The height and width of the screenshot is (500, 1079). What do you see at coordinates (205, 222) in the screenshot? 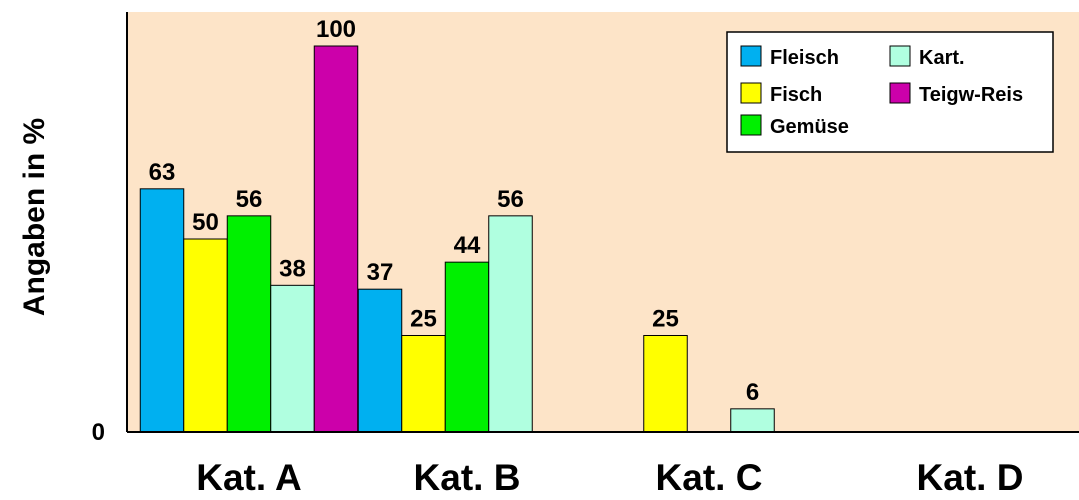
I see `value-label-kat-a-fisch: 50` at bounding box center [205, 222].